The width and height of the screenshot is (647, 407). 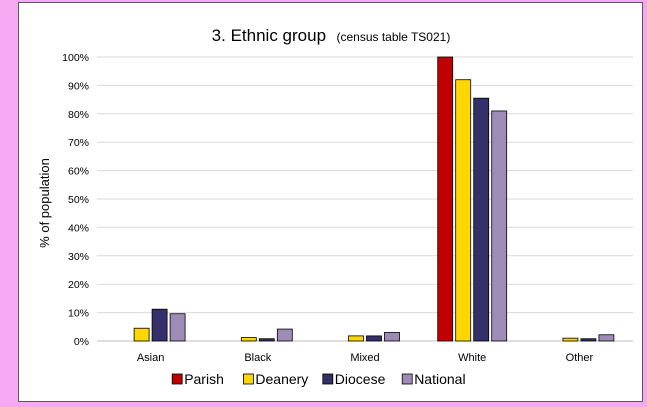 What do you see at coordinates (318, 379) in the screenshot?
I see `legend: Parish Deanery Diocese National` at bounding box center [318, 379].